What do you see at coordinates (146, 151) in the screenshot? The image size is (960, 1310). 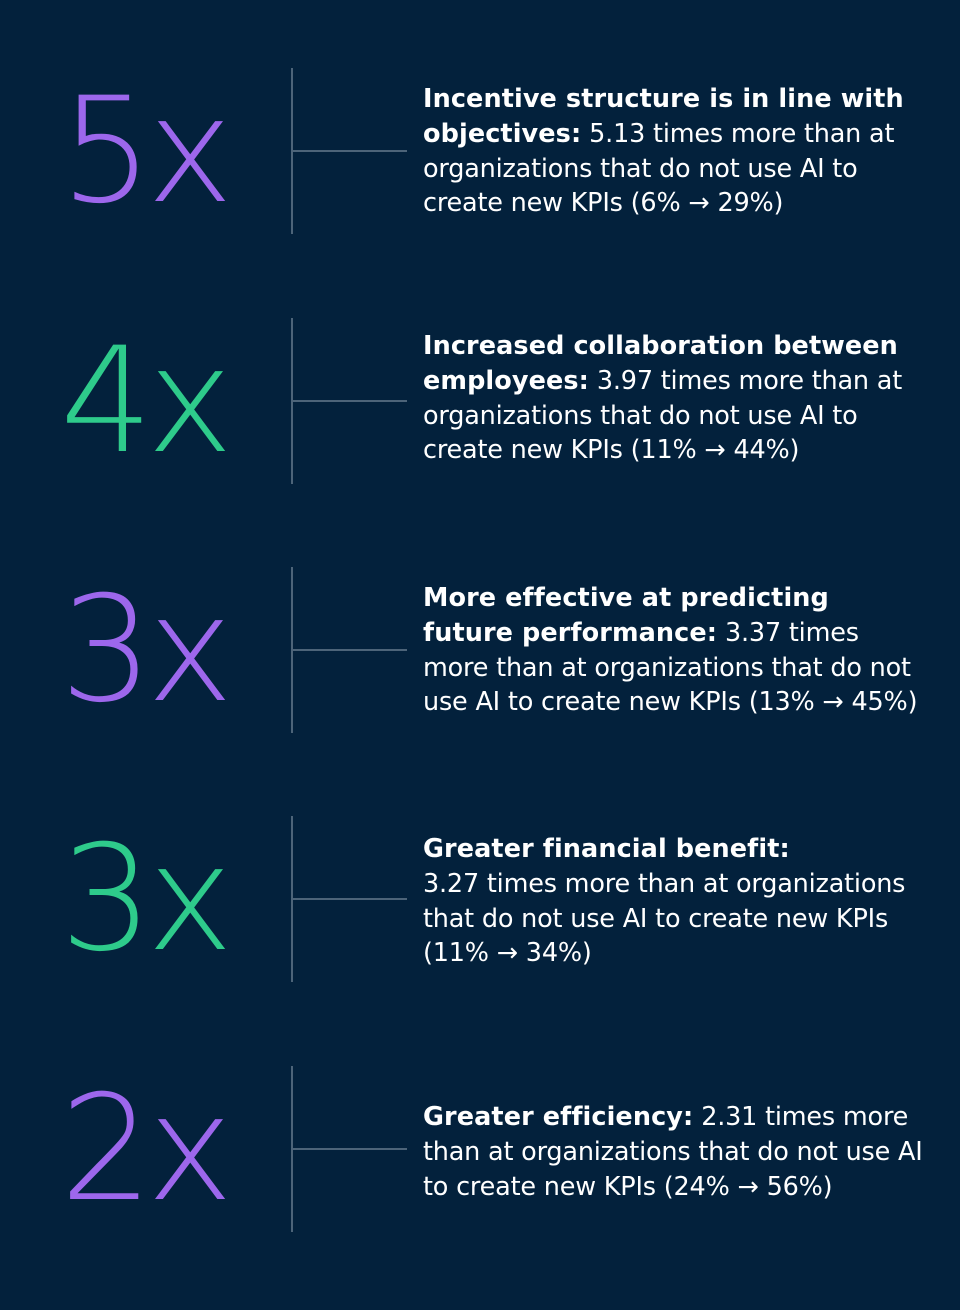 I see `multiplier-value: 5x` at bounding box center [146, 151].